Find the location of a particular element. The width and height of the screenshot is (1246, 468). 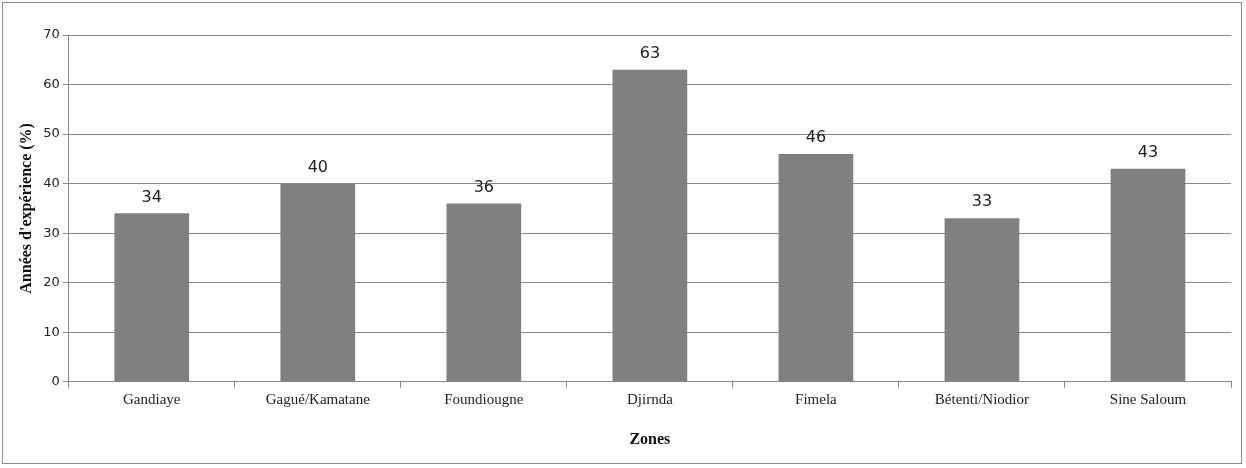

x-tick-label: Djirnda is located at coordinates (650, 398).